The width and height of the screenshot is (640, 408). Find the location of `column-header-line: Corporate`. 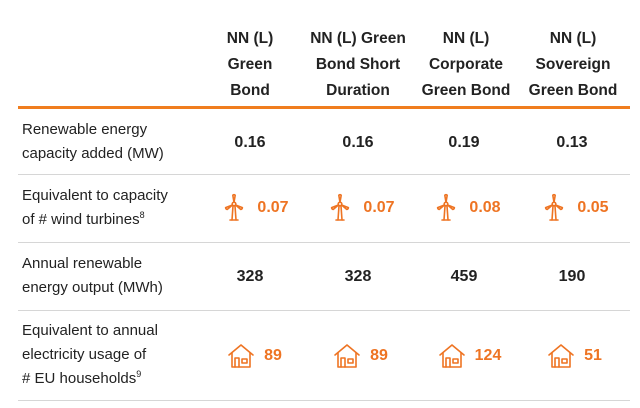

column-header-line: Corporate is located at coordinates (466, 64).